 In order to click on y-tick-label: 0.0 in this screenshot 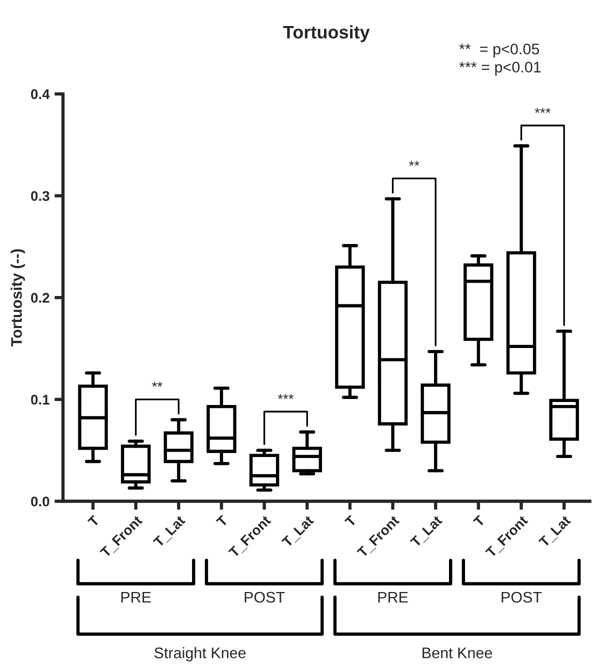, I will do `click(40, 501)`.